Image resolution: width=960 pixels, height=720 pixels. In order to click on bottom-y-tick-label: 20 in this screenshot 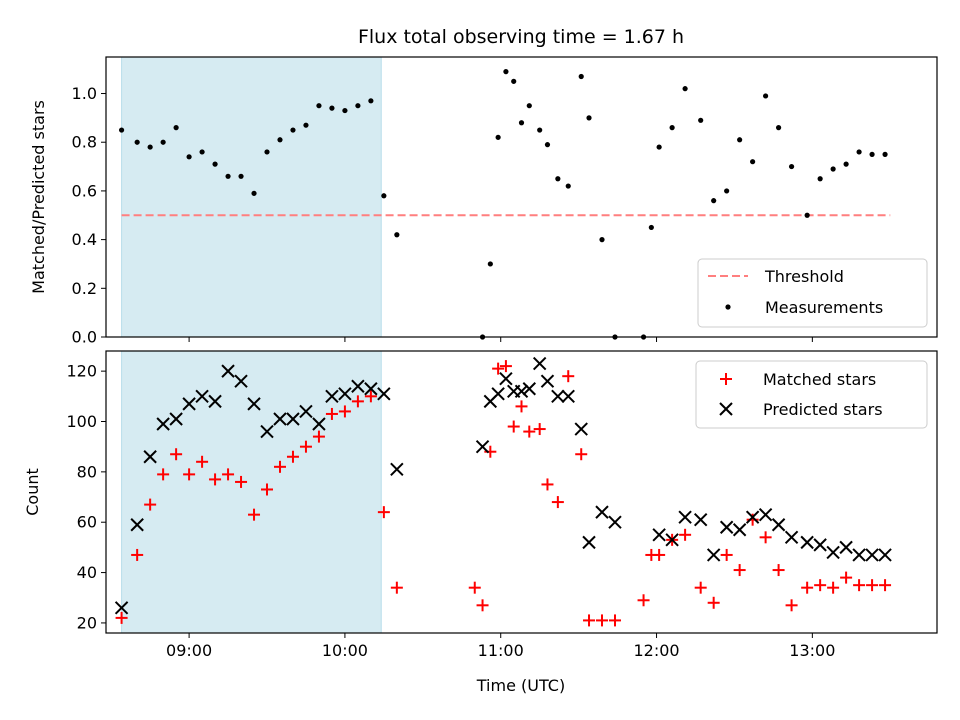, I will do `click(87, 622)`.